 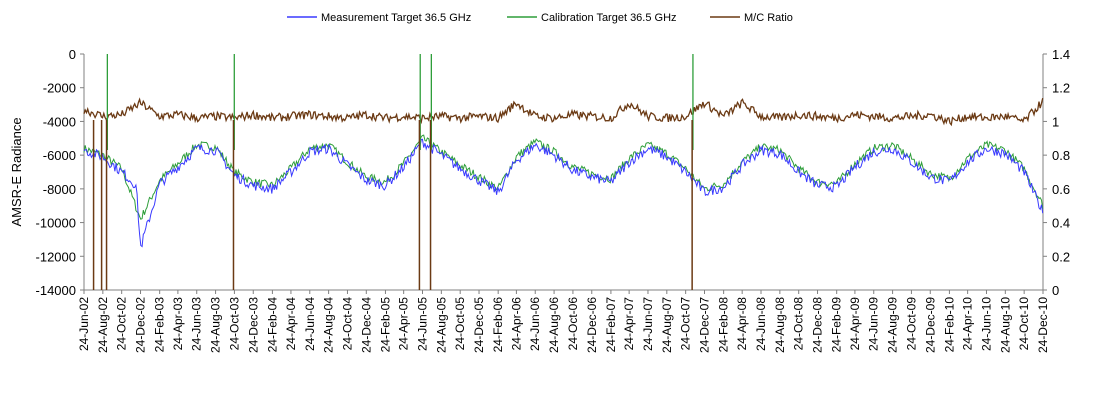 What do you see at coordinates (310, 324) in the screenshot?
I see `x-tick-label: 24-Jun-04` at bounding box center [310, 324].